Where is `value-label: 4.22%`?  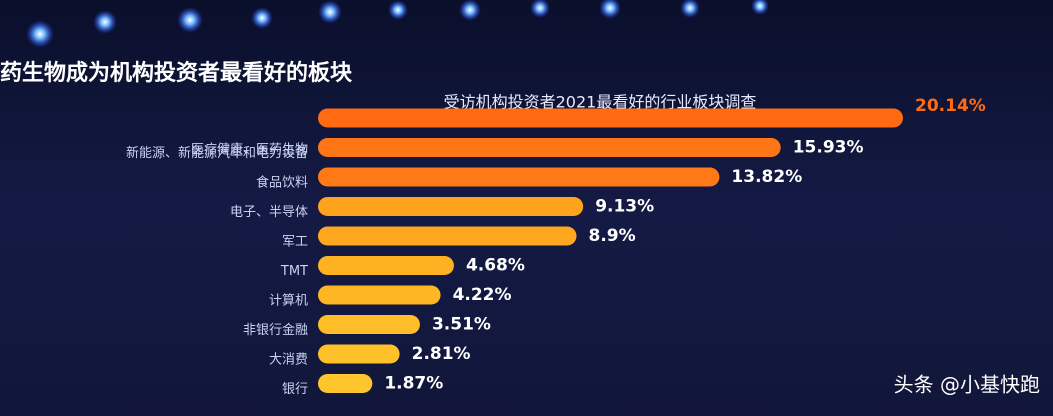 value-label: 4.22% is located at coordinates (482, 295).